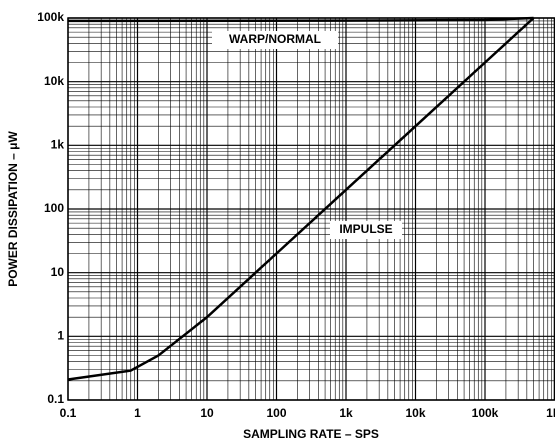 The image size is (555, 443). I want to click on x-tick-label: 10k, so click(415, 413).